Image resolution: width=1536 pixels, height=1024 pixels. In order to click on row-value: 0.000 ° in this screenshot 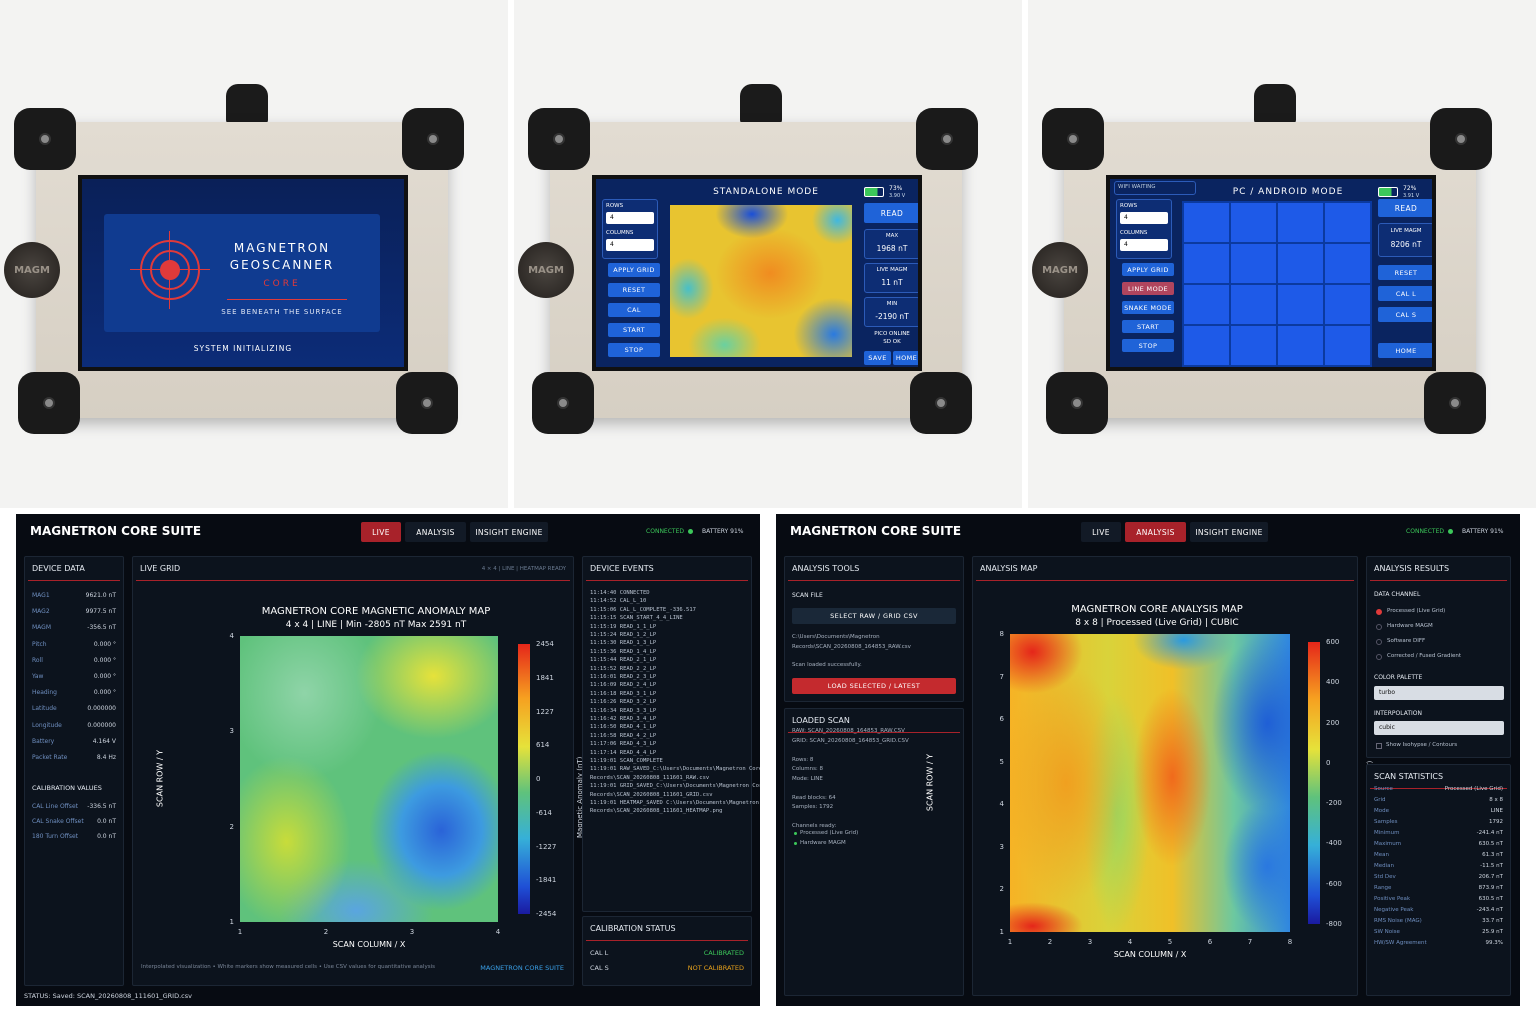, I will do `click(104, 676)`.